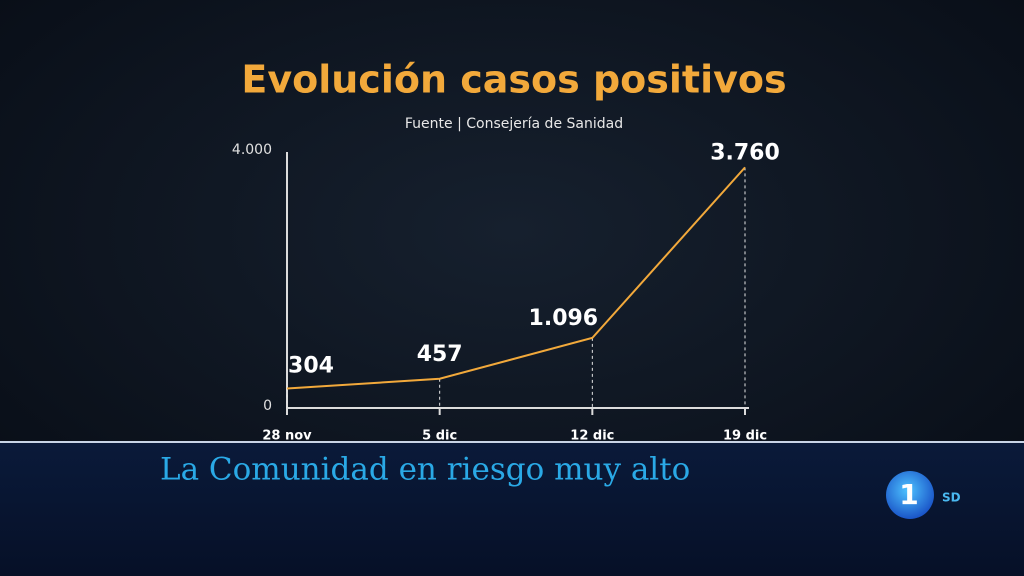 The width and height of the screenshot is (1024, 576). I want to click on y-tick-label: 4.000, so click(252, 150).